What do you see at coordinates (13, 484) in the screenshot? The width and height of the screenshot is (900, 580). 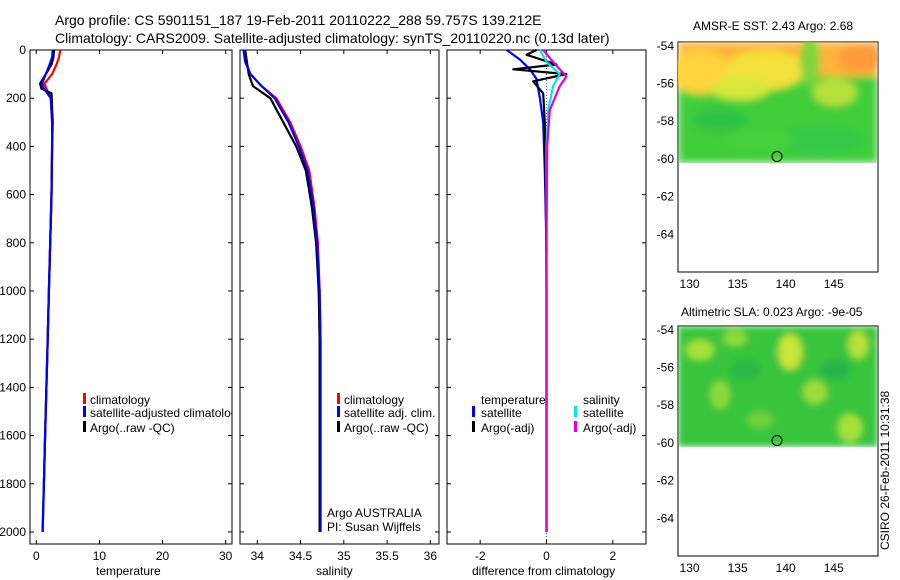 I see `y-tick-label: 1800` at bounding box center [13, 484].